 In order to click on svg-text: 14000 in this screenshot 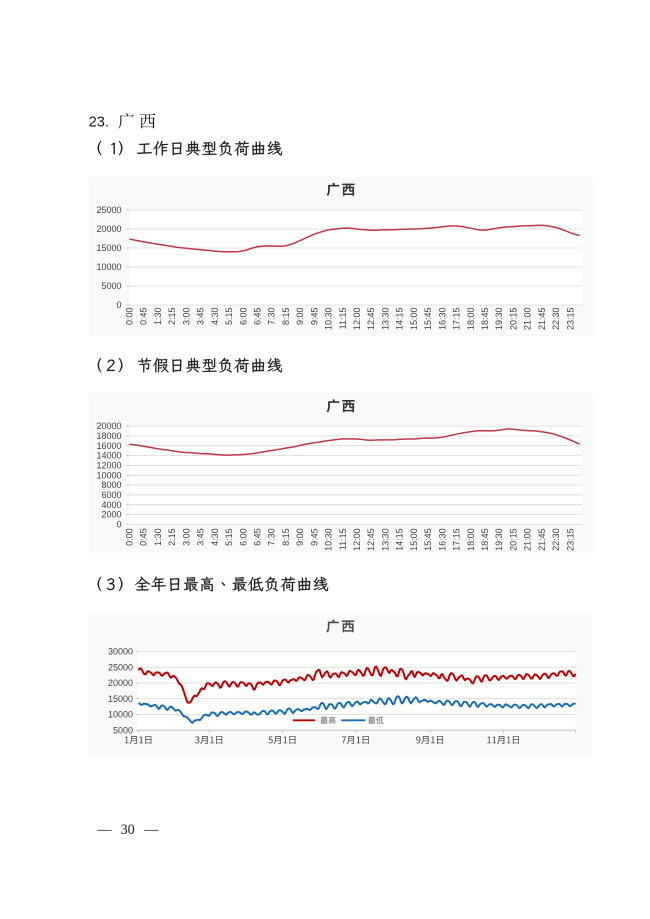, I will do `click(108, 456)`.